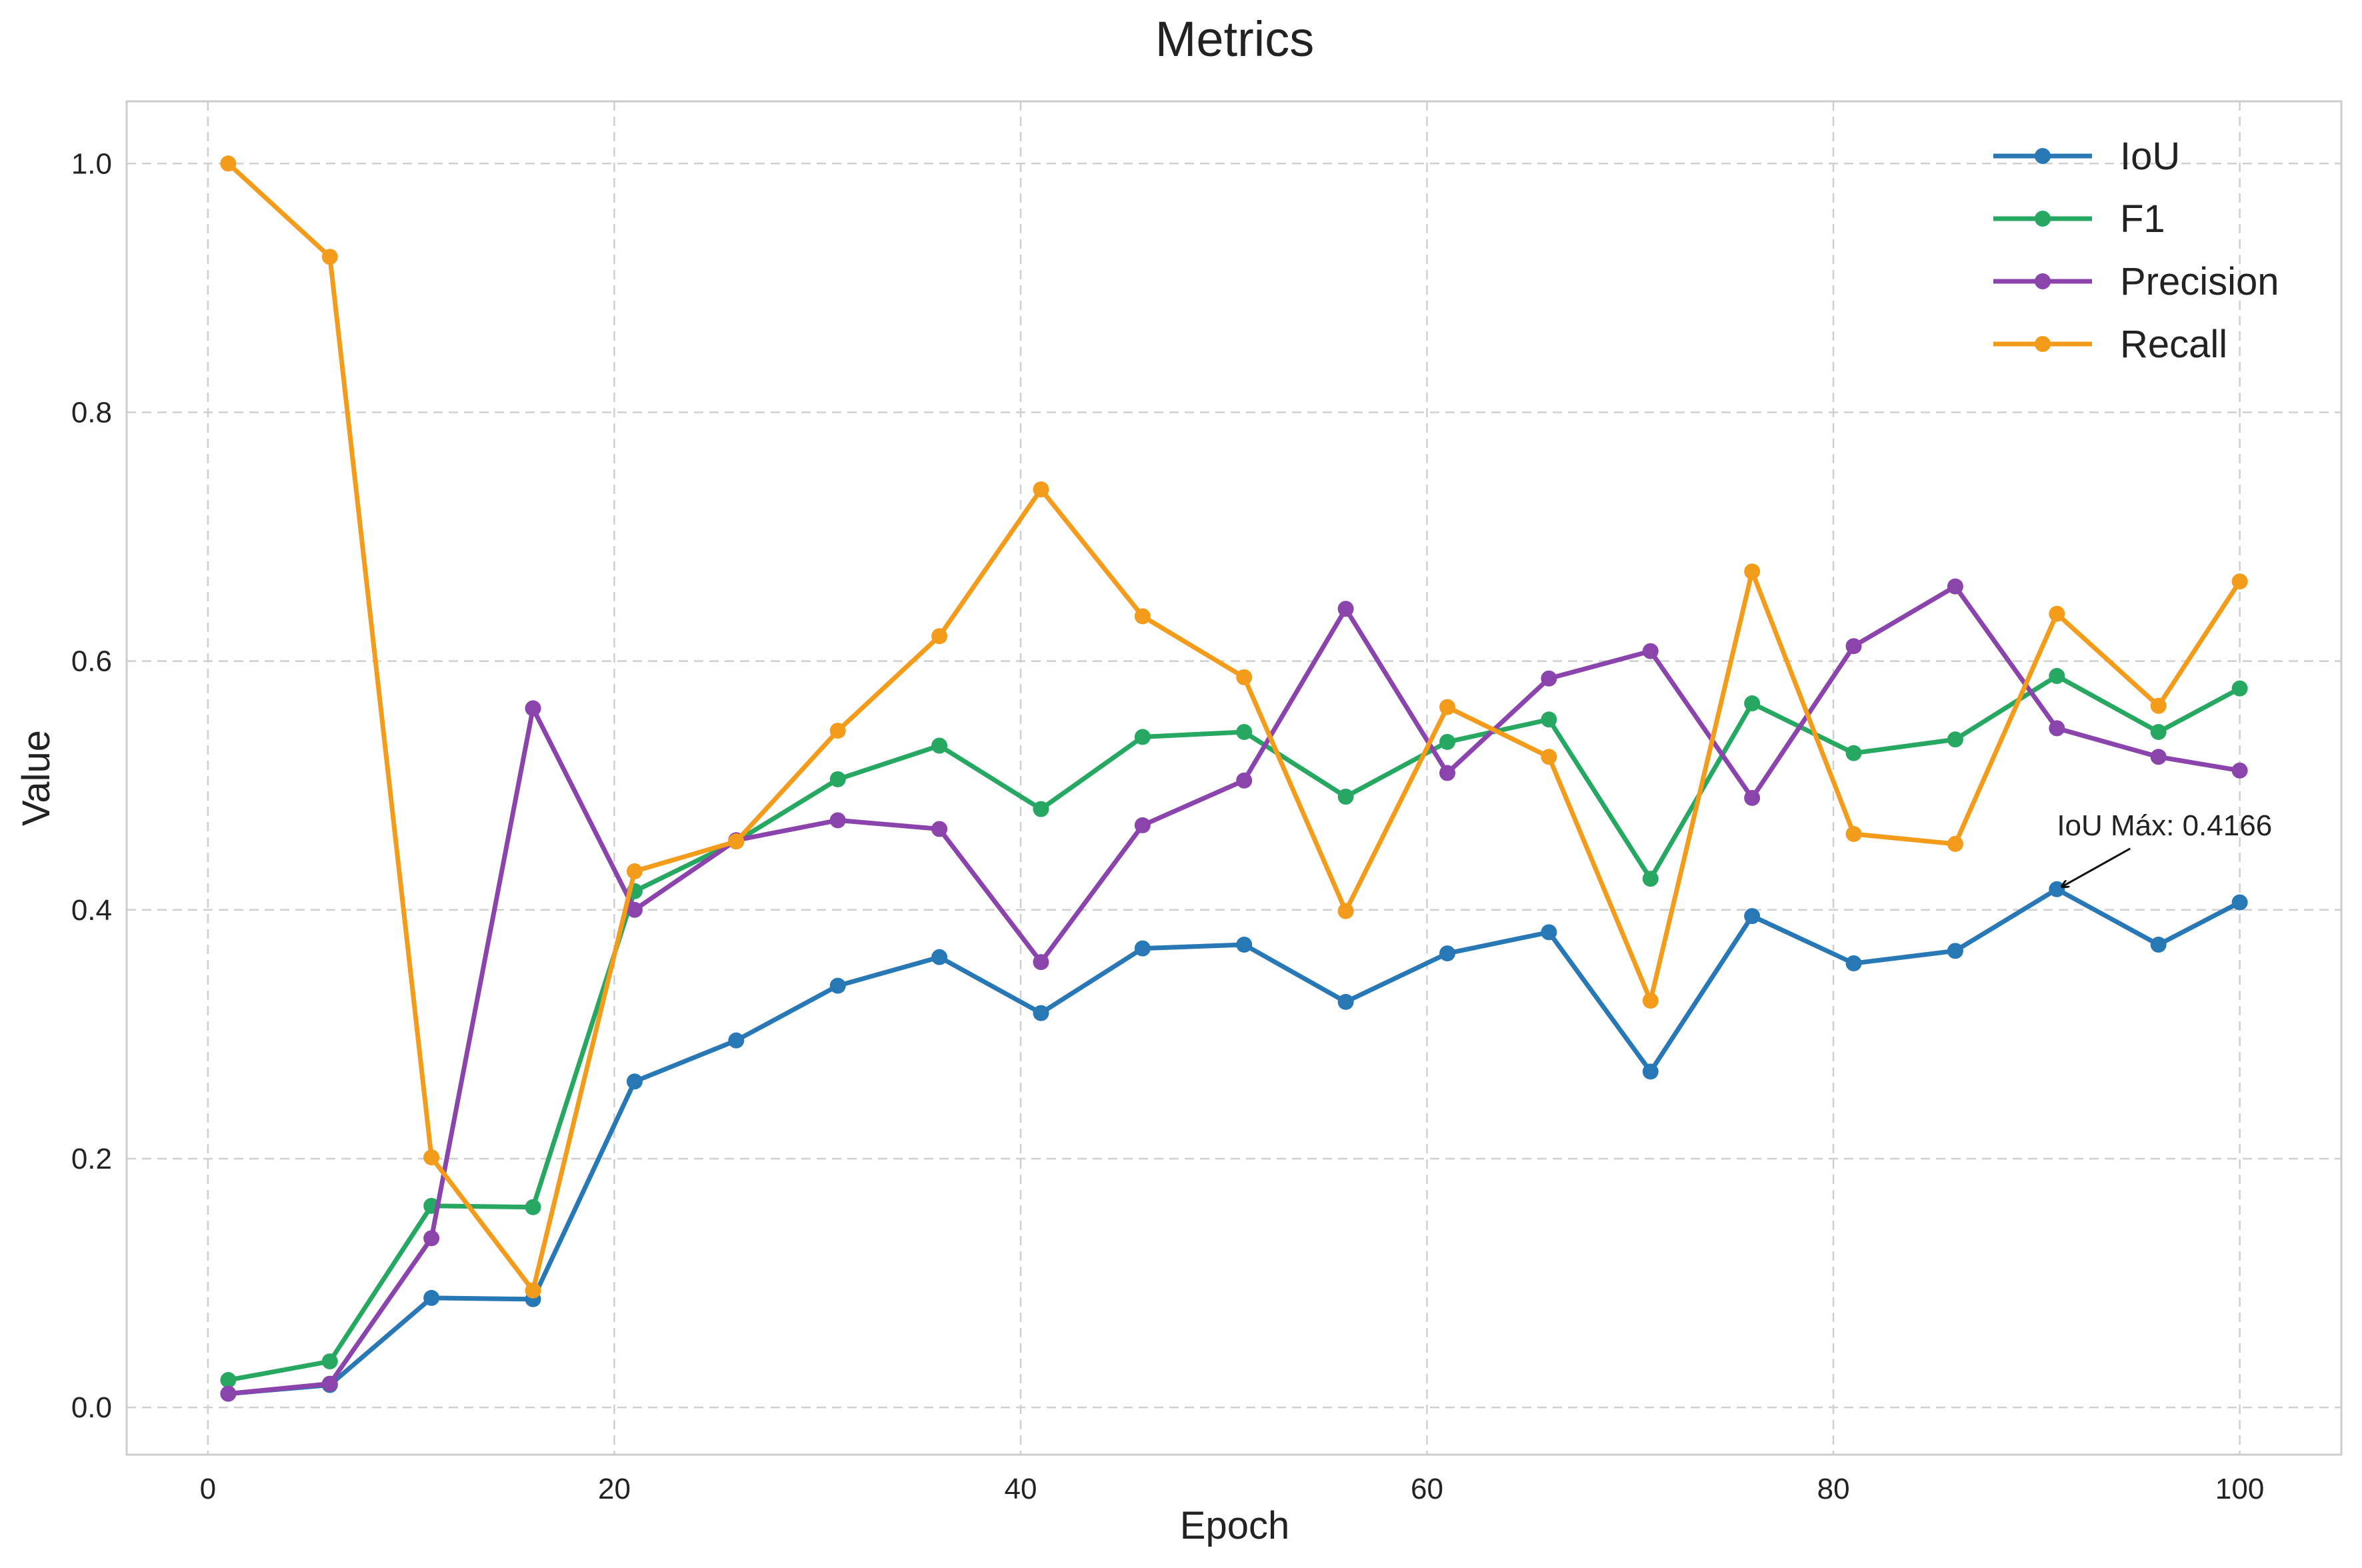 The width and height of the screenshot is (2362, 1568). I want to click on y-tick-label: 0.4, so click(91, 910).